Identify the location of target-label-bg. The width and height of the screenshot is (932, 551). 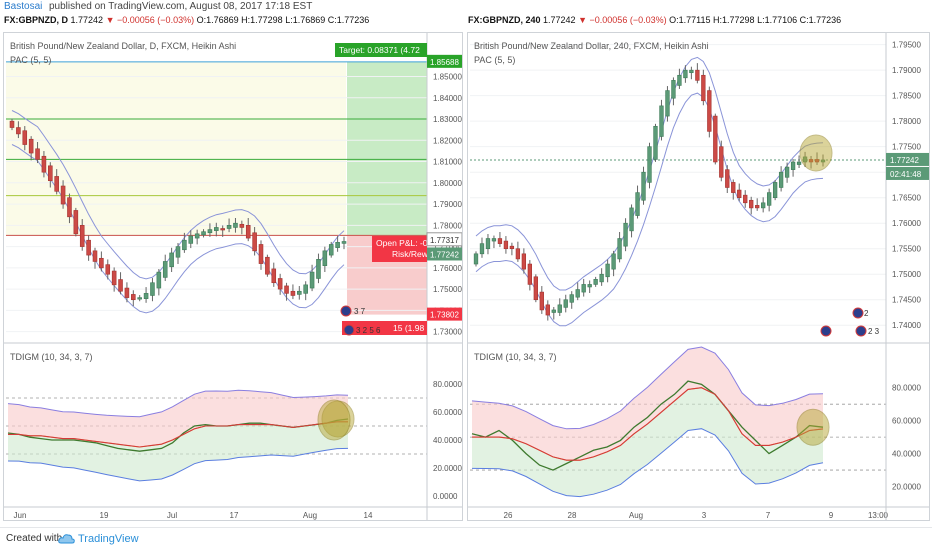
(381, 50).